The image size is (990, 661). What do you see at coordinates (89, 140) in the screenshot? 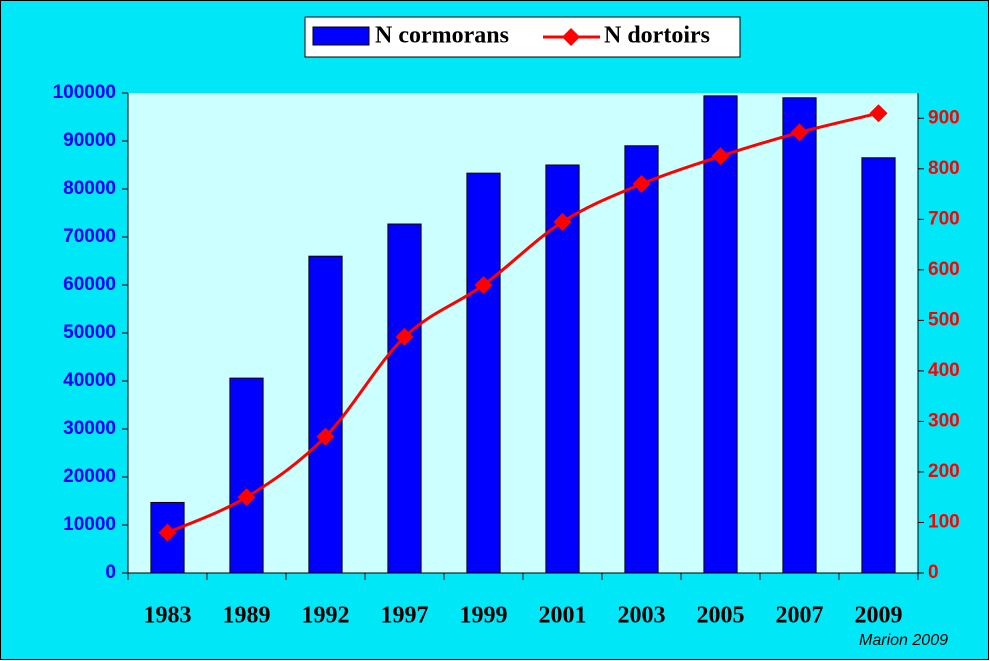
I see `y-tick-label: 90000` at bounding box center [89, 140].